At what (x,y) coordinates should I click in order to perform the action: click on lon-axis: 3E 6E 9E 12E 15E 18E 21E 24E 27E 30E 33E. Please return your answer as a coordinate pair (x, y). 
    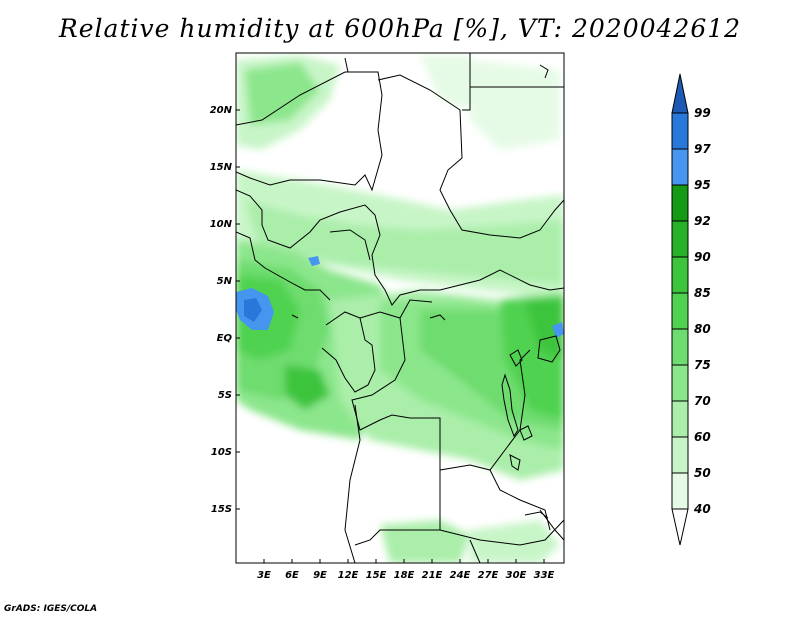
    Looking at the image, I should click on (406, 570).